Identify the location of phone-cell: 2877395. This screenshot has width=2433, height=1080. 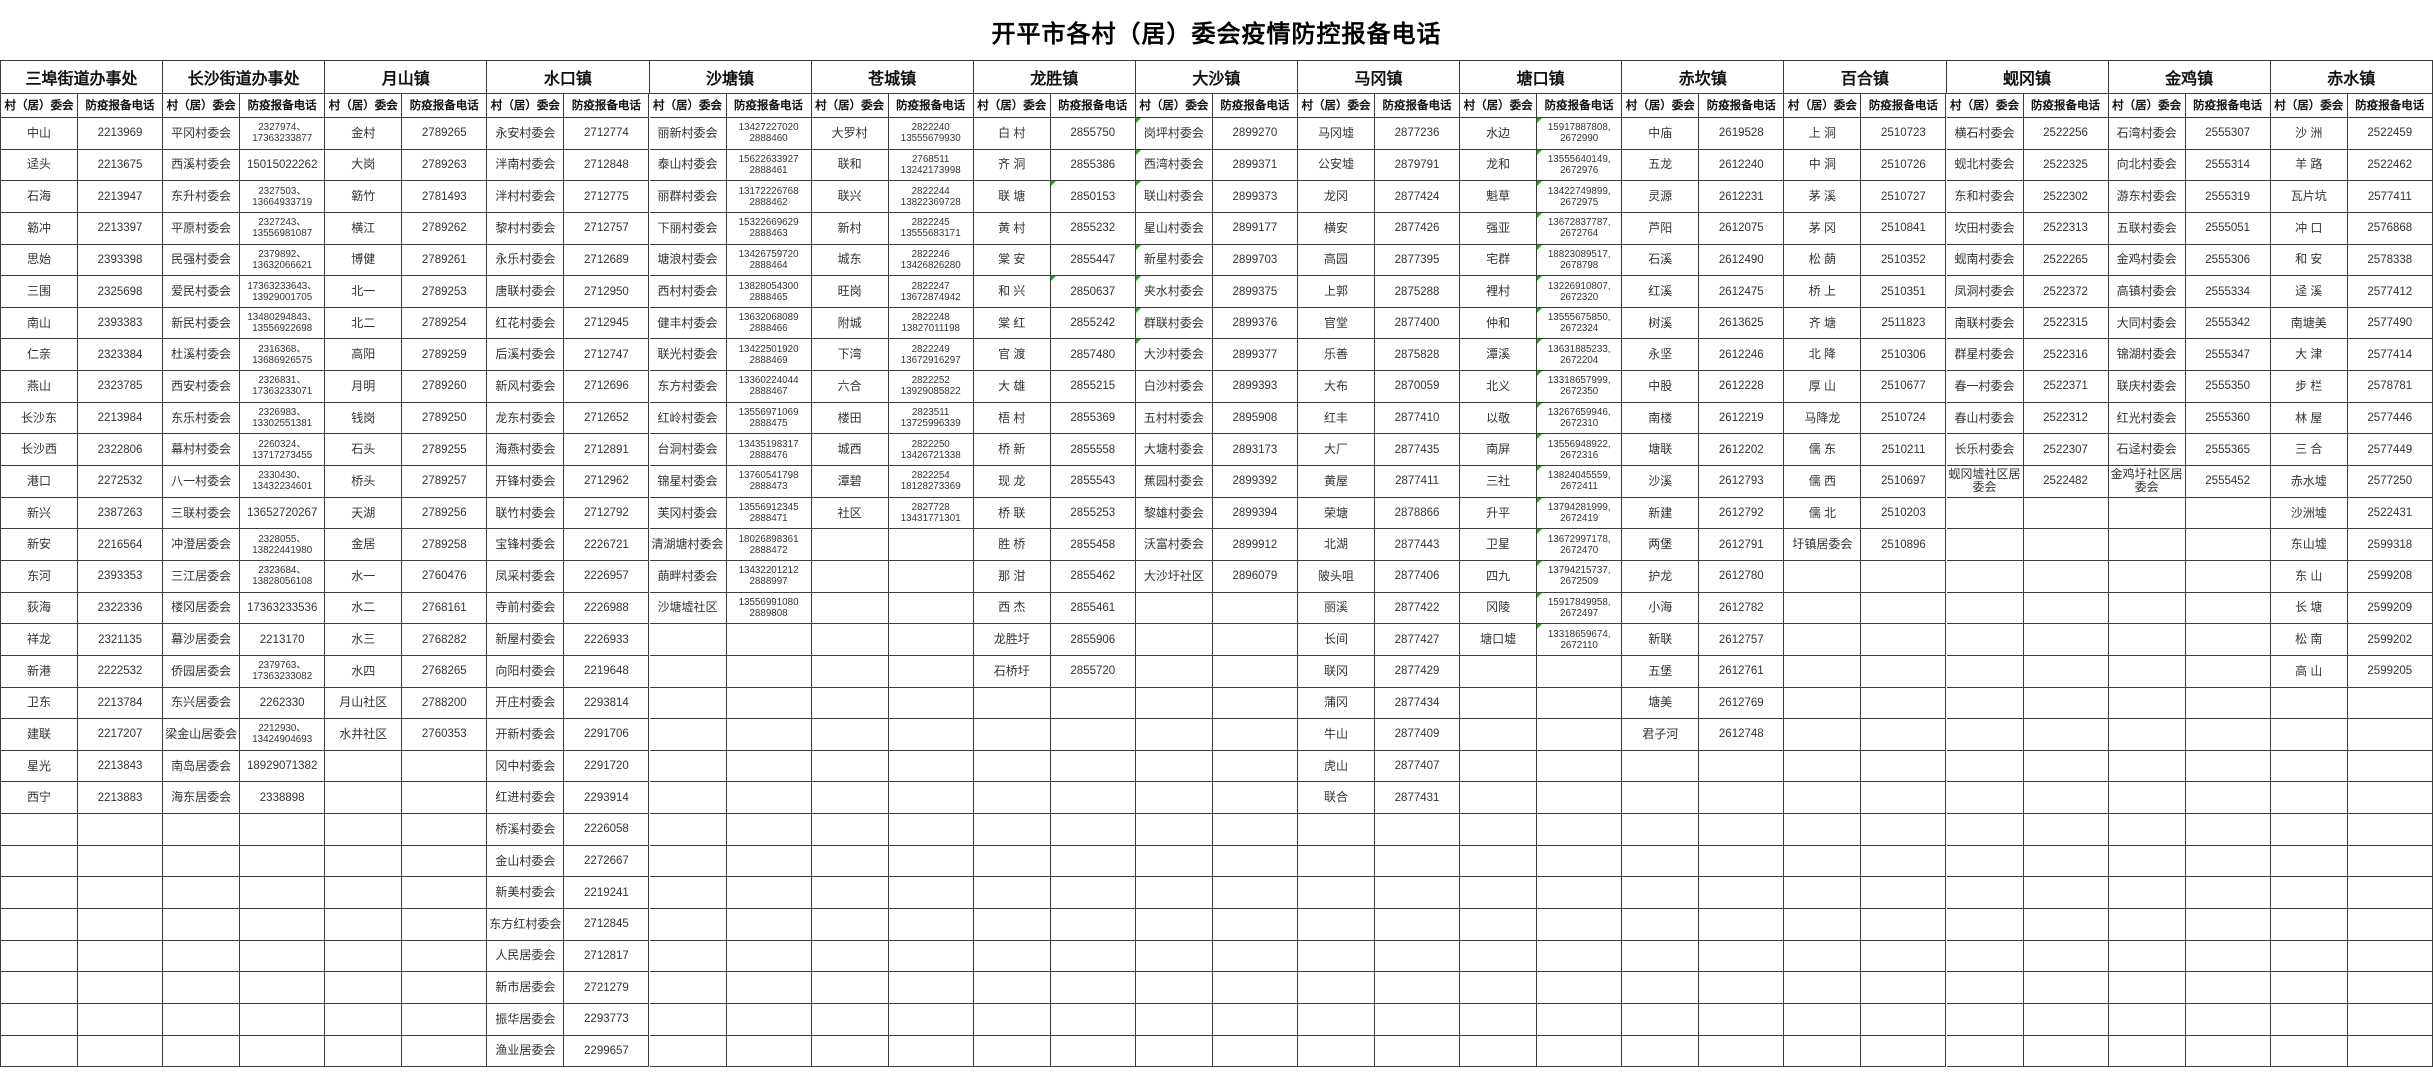
(1418, 260).